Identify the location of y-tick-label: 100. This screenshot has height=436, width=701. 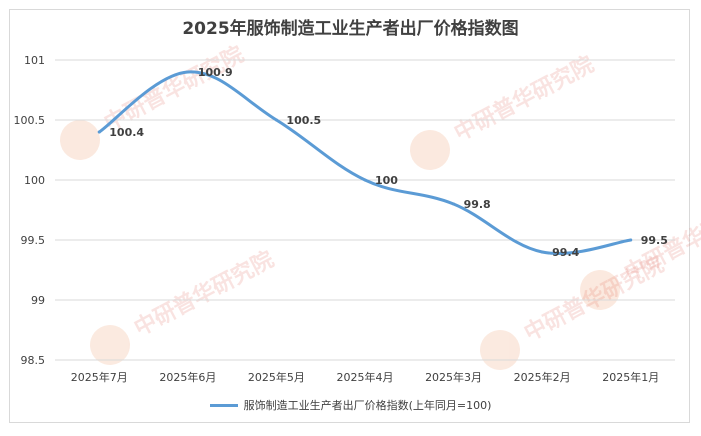
(34, 180).